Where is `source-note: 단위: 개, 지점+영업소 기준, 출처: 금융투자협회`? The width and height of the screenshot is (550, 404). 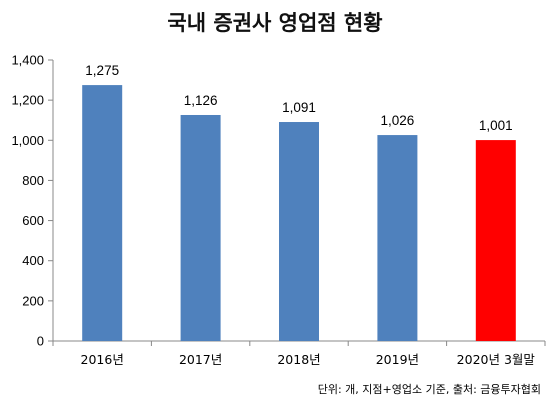
source-note: 단위: 개, 지점+영업소 기준, 출처: 금융투자협회 is located at coordinates (429, 389).